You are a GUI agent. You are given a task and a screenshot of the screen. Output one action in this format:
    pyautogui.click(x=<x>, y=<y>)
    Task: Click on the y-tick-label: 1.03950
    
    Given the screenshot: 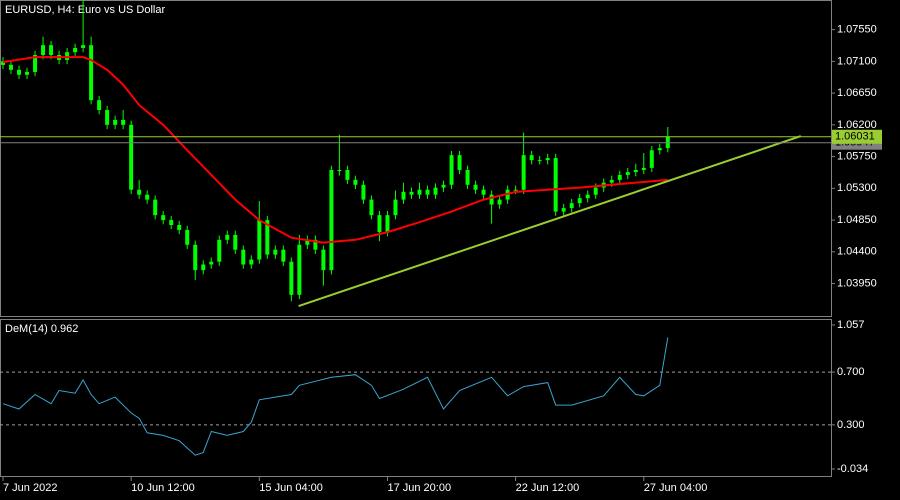 What is the action you would take?
    pyautogui.click(x=857, y=283)
    